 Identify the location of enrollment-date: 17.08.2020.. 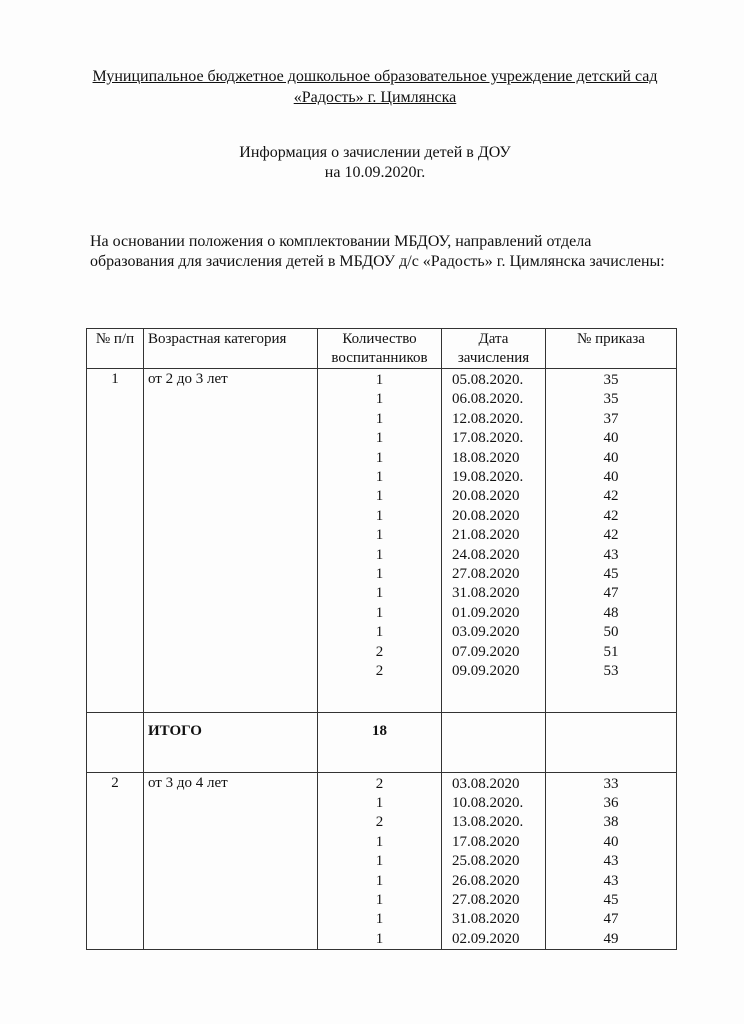
(488, 438).